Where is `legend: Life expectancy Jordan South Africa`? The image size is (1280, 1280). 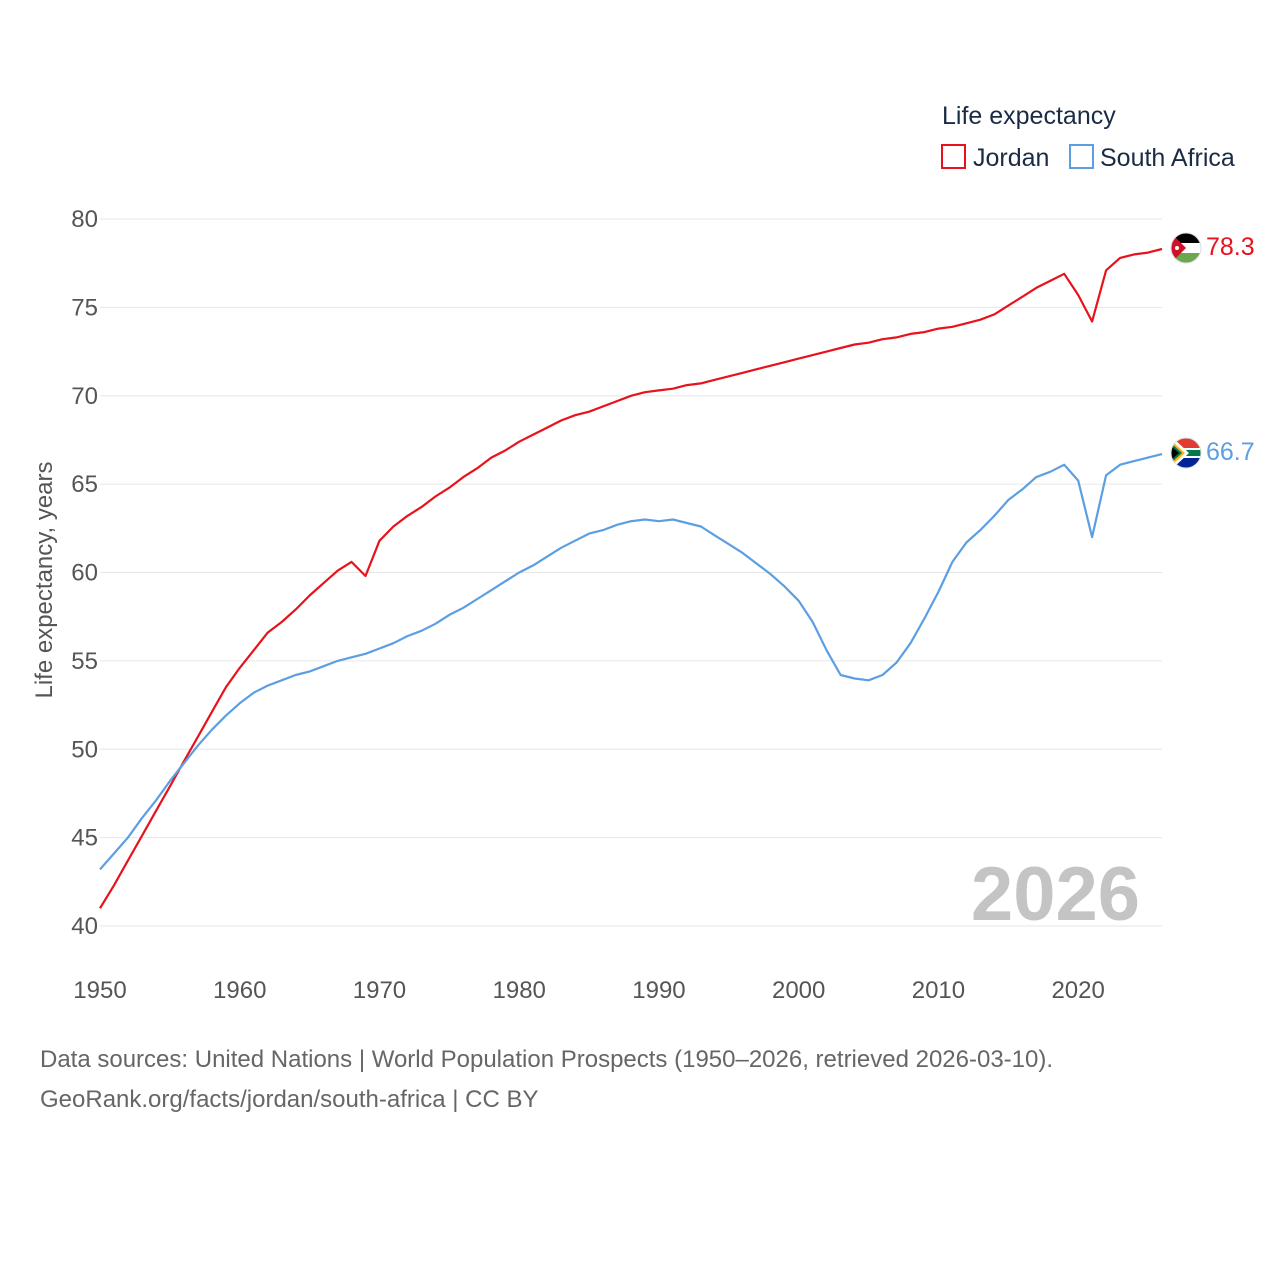 legend: Life expectancy Jordan South Africa is located at coordinates (1088, 137).